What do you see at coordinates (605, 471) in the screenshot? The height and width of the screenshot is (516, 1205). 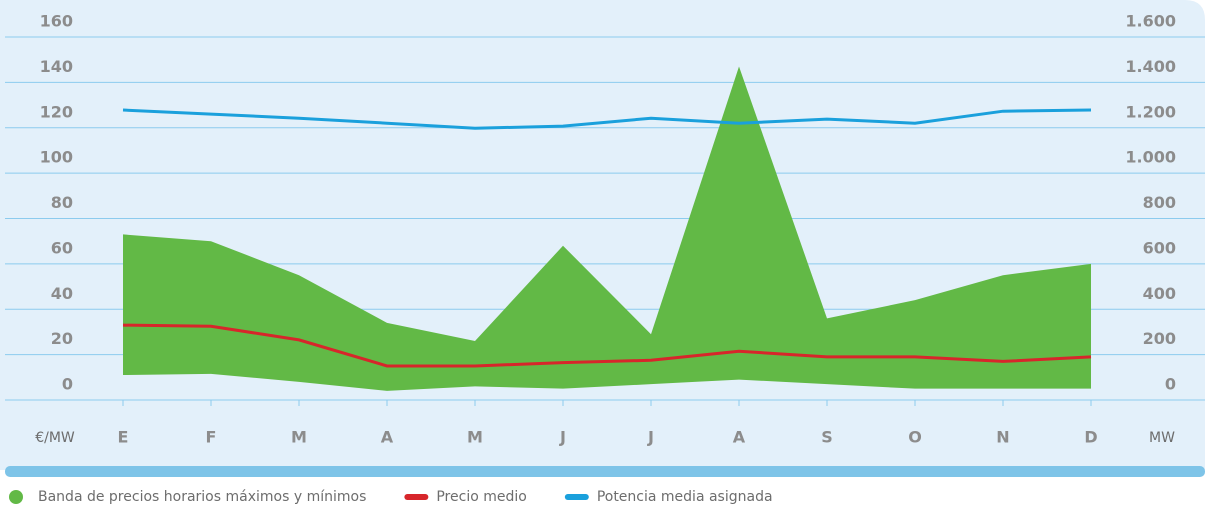 I see `bottom-bar` at bounding box center [605, 471].